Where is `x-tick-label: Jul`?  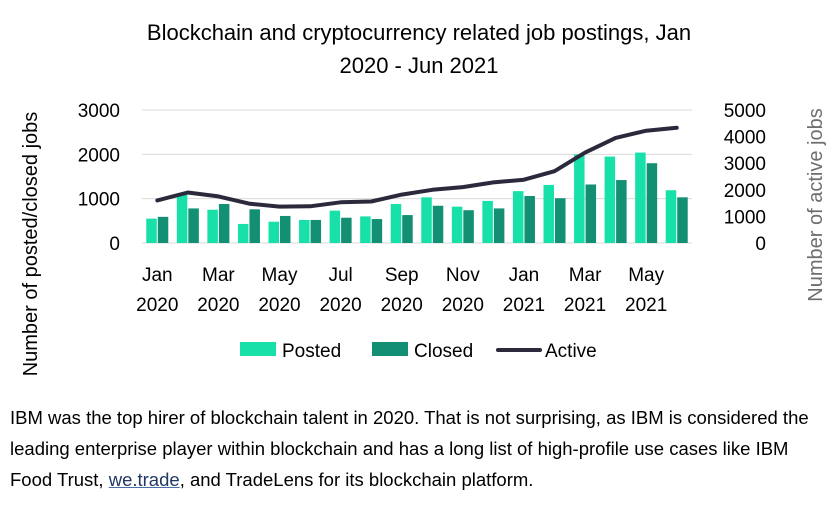 x-tick-label: Jul is located at coordinates (340, 275).